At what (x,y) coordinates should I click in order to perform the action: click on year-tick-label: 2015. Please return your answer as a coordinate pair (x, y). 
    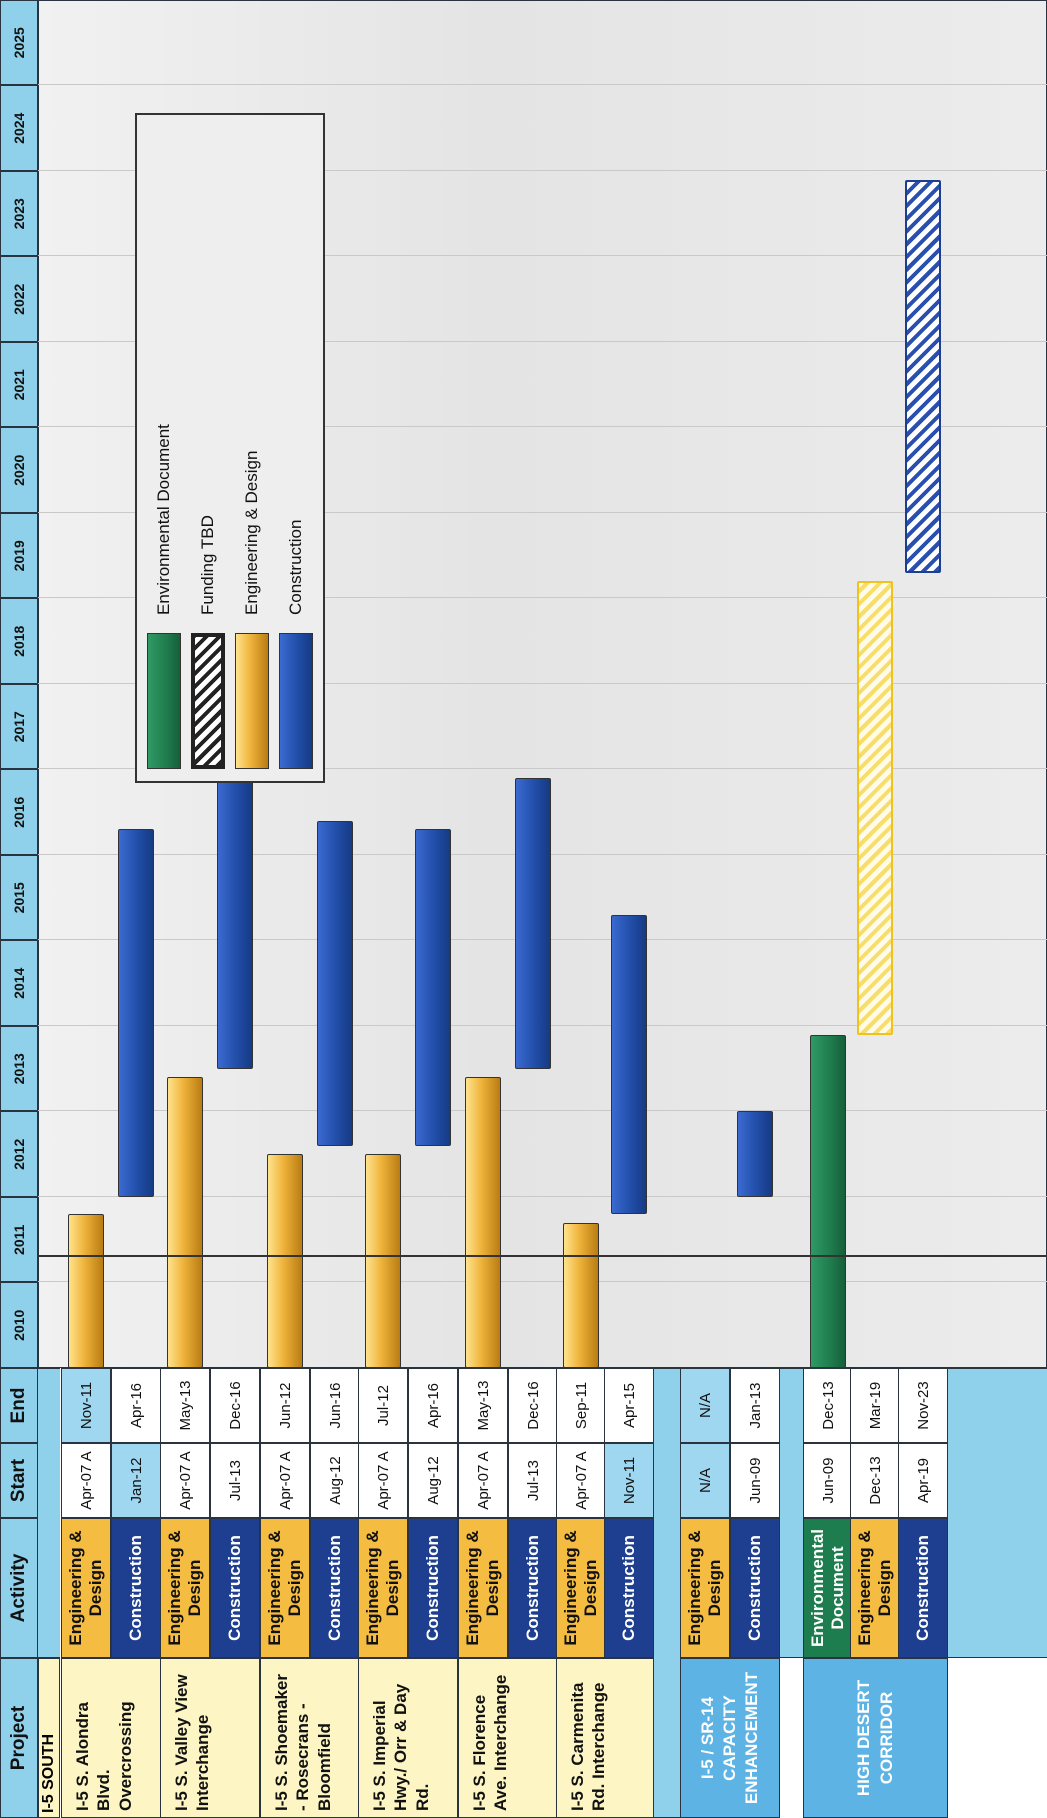
    Looking at the image, I should click on (19, 898).